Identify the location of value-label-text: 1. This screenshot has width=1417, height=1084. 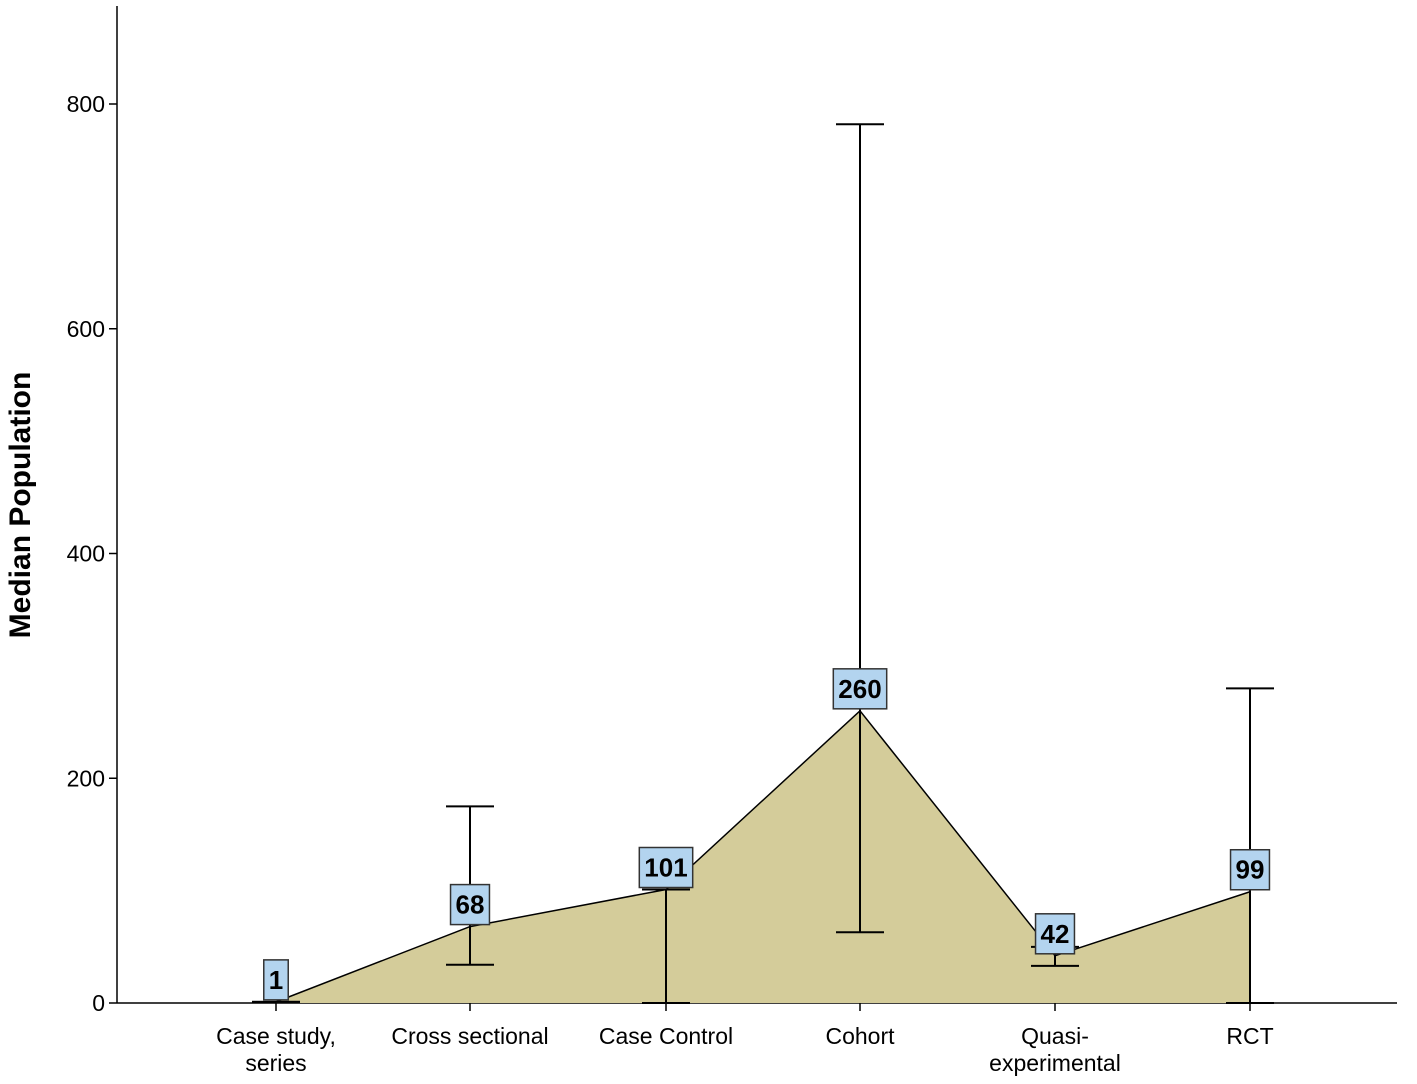
(276, 980).